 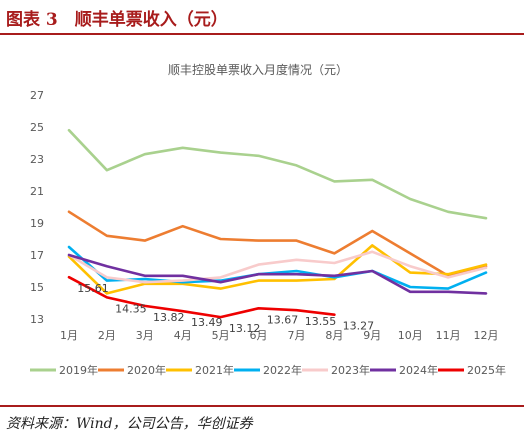 I want to click on x-tick-label: 1月, so click(x=69, y=335).